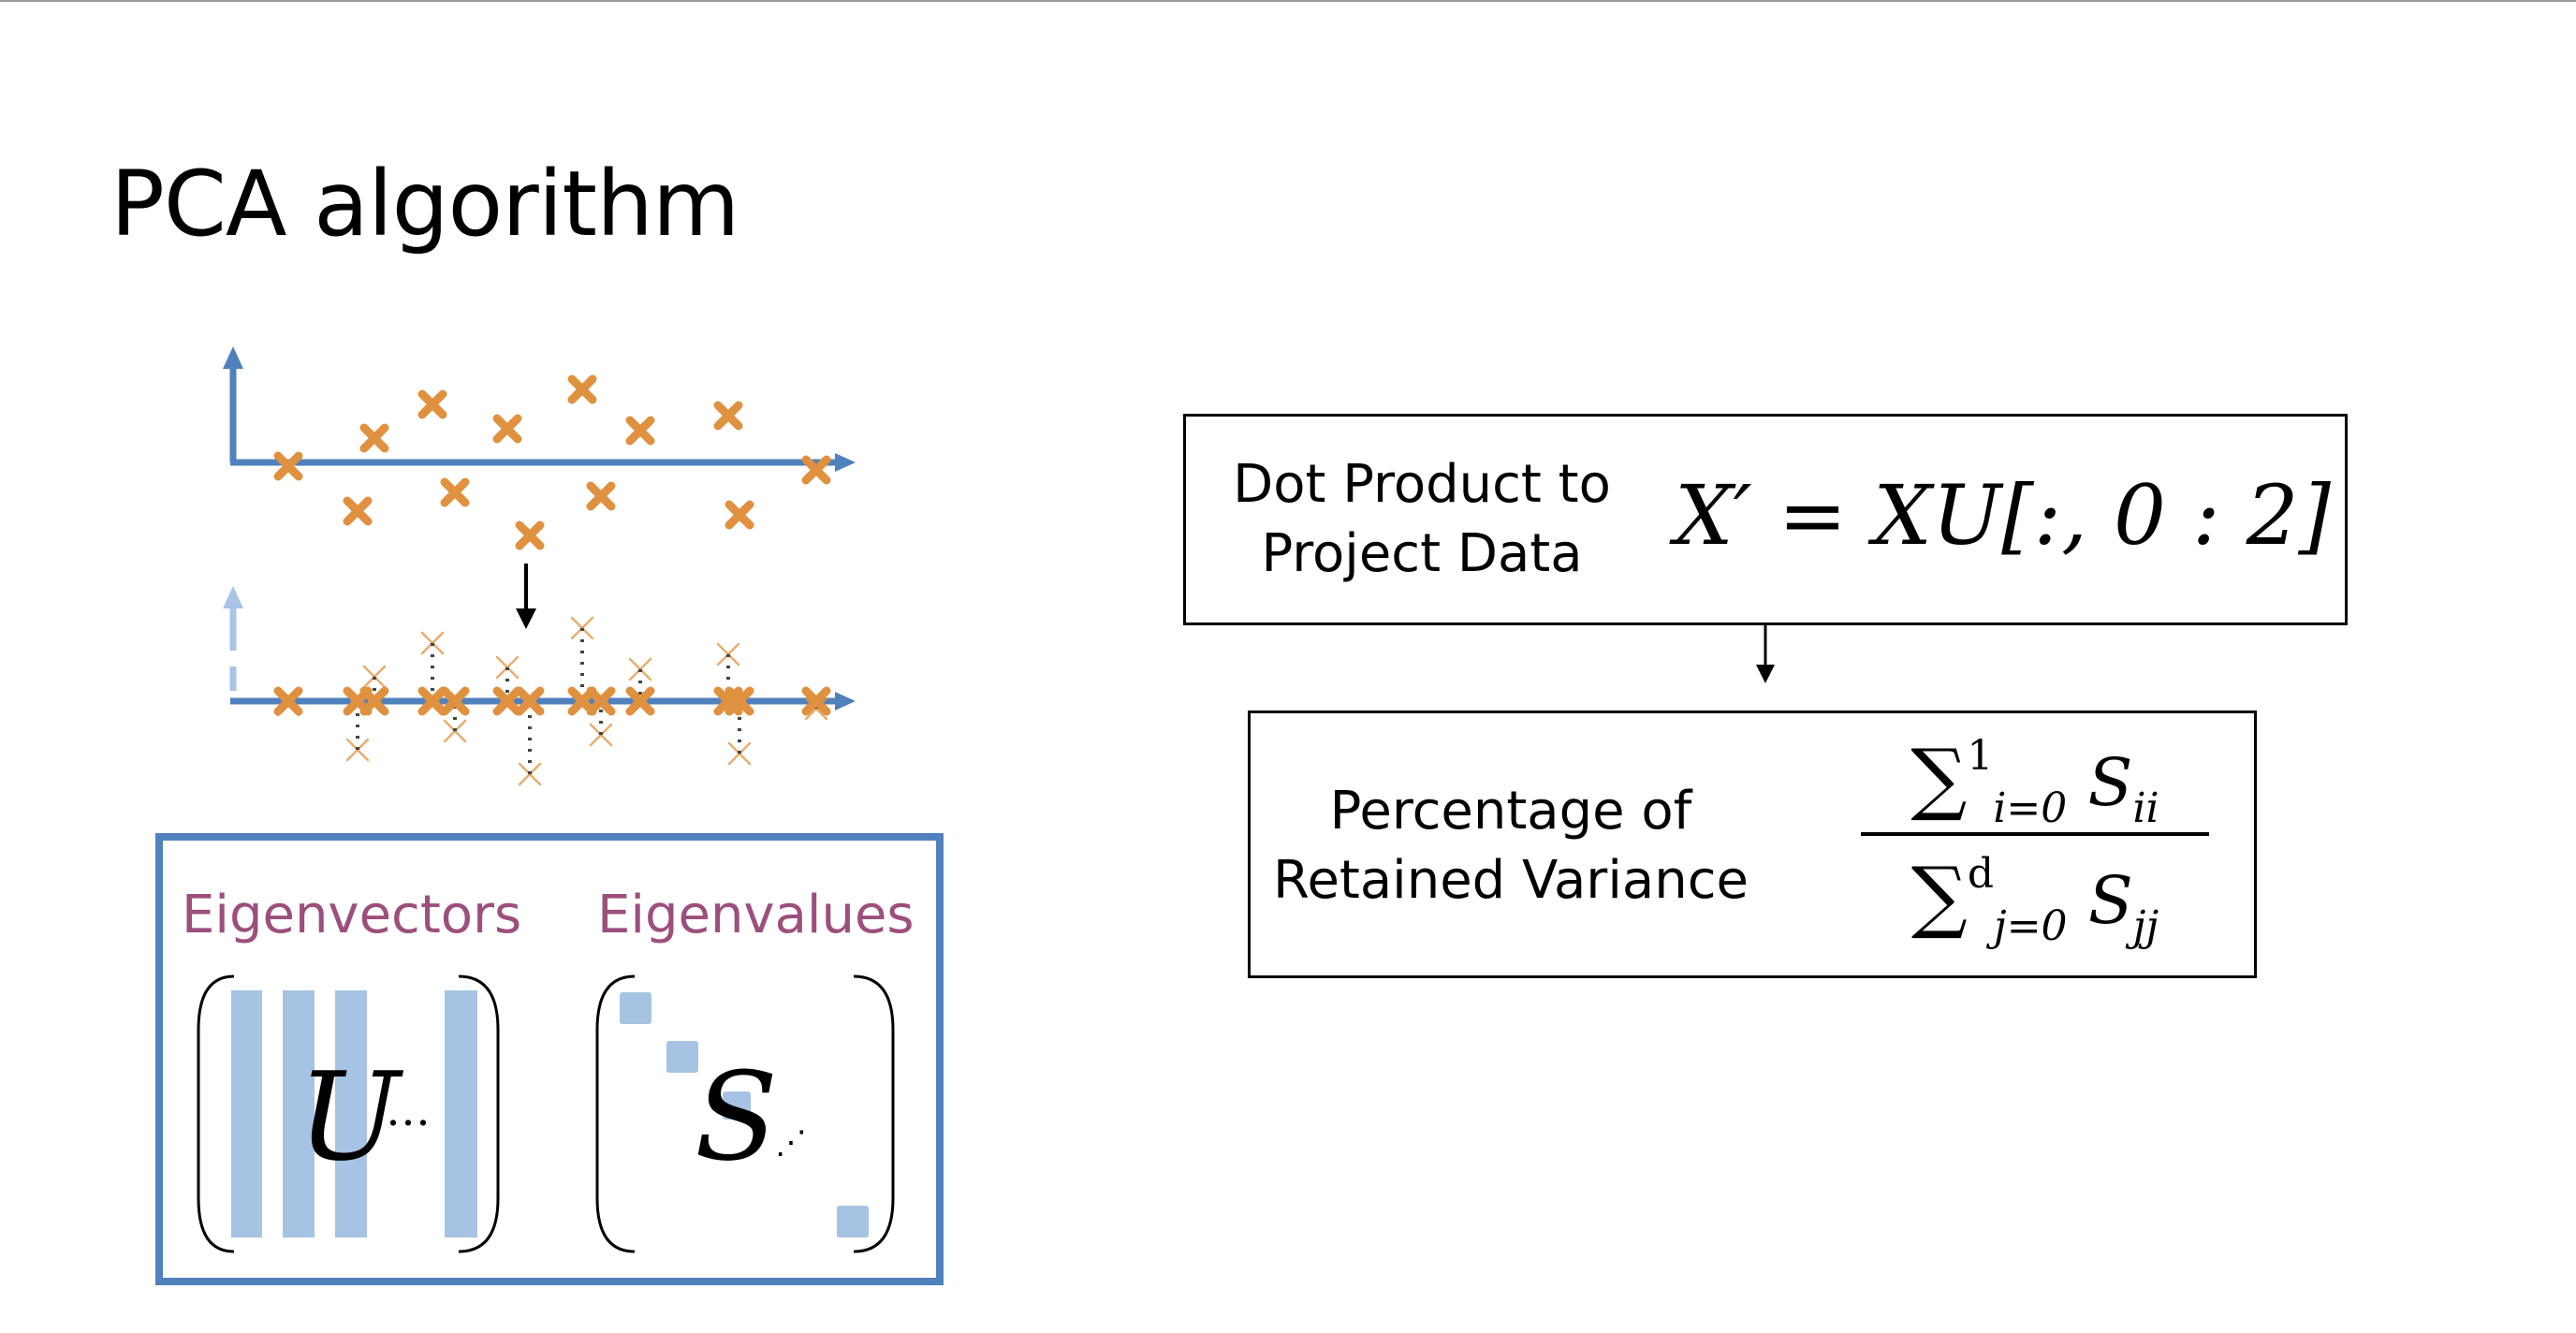  I want to click on variance-label-line1: Percentage of, so click(1510, 811).